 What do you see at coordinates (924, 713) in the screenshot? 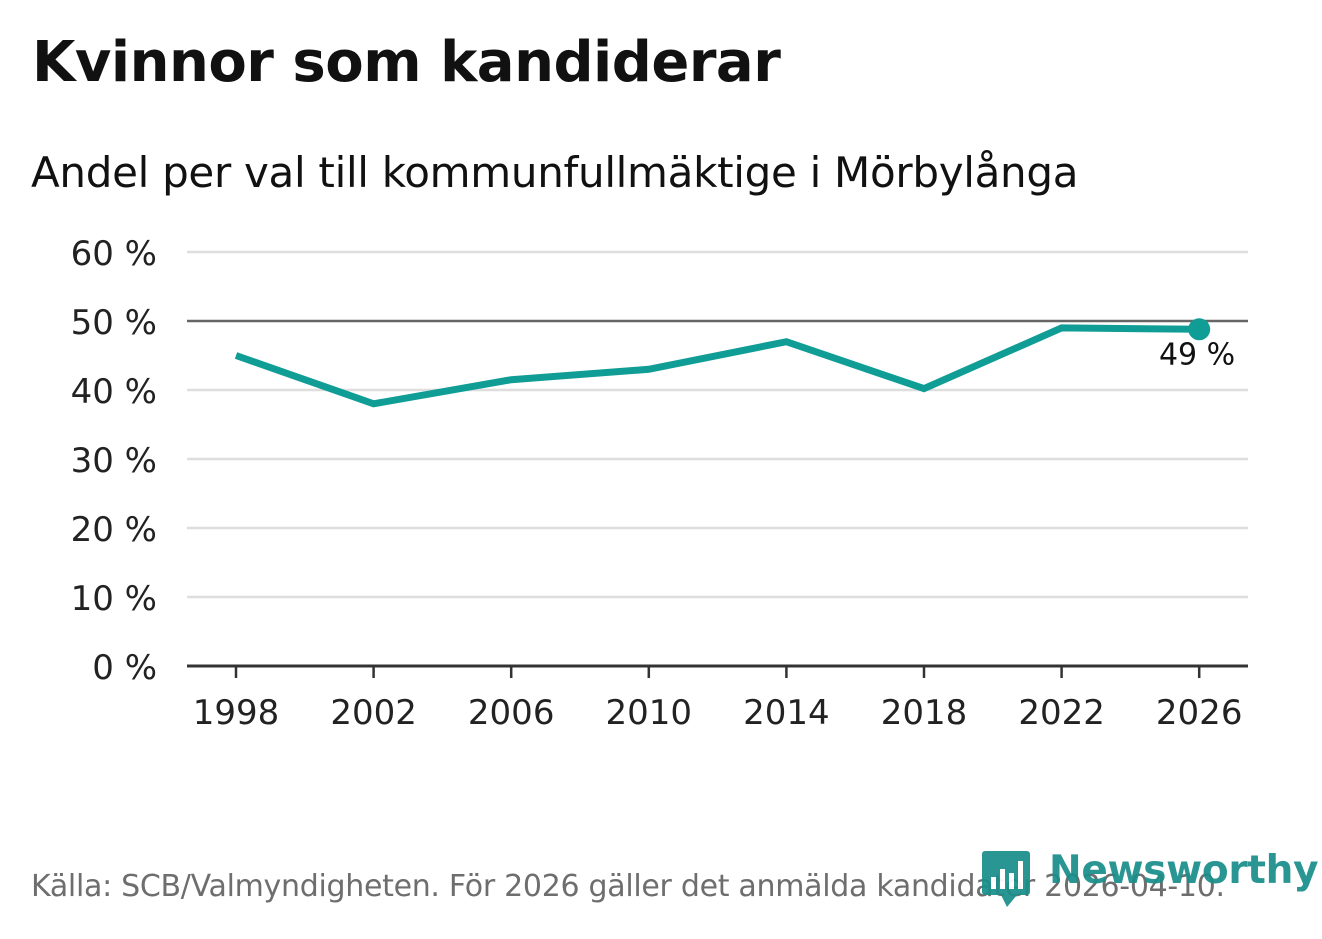
I see `x-tick-label: 2018` at bounding box center [924, 713].